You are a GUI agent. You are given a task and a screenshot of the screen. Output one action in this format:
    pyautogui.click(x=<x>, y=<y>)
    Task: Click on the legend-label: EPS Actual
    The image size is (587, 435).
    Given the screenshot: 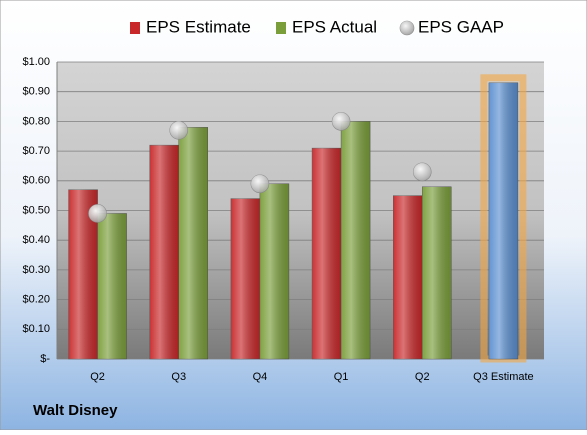 What is the action you would take?
    pyautogui.click(x=334, y=26)
    